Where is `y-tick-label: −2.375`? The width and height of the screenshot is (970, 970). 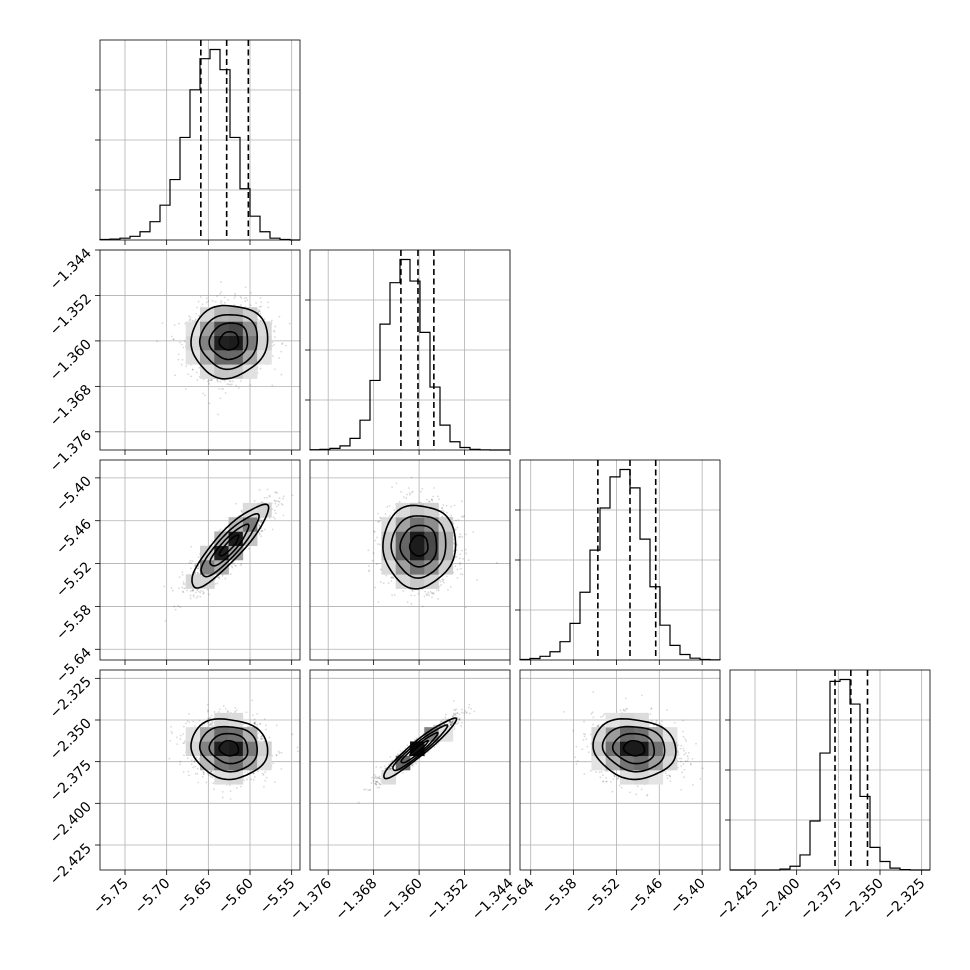 y-tick-label: −2.375 is located at coordinates (71, 781).